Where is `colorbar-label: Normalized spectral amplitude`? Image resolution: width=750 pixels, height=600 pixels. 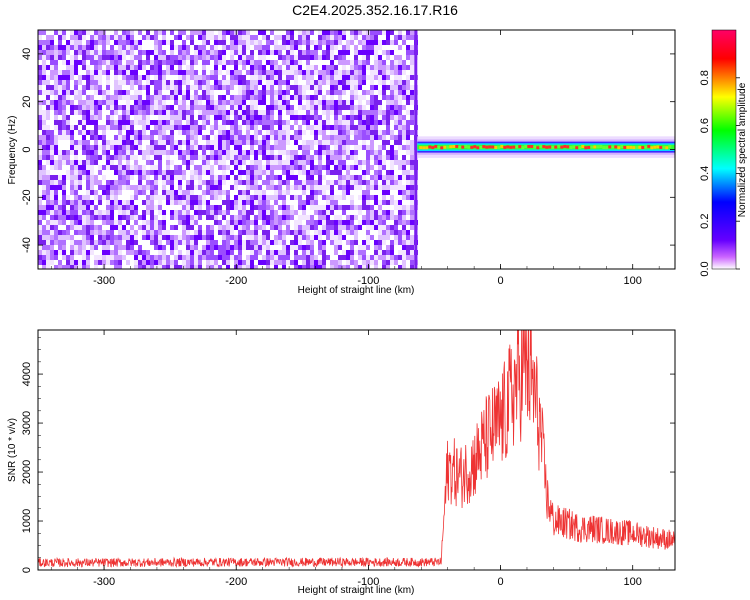 colorbar-label: Normalized spectral amplitude is located at coordinates (742, 149).